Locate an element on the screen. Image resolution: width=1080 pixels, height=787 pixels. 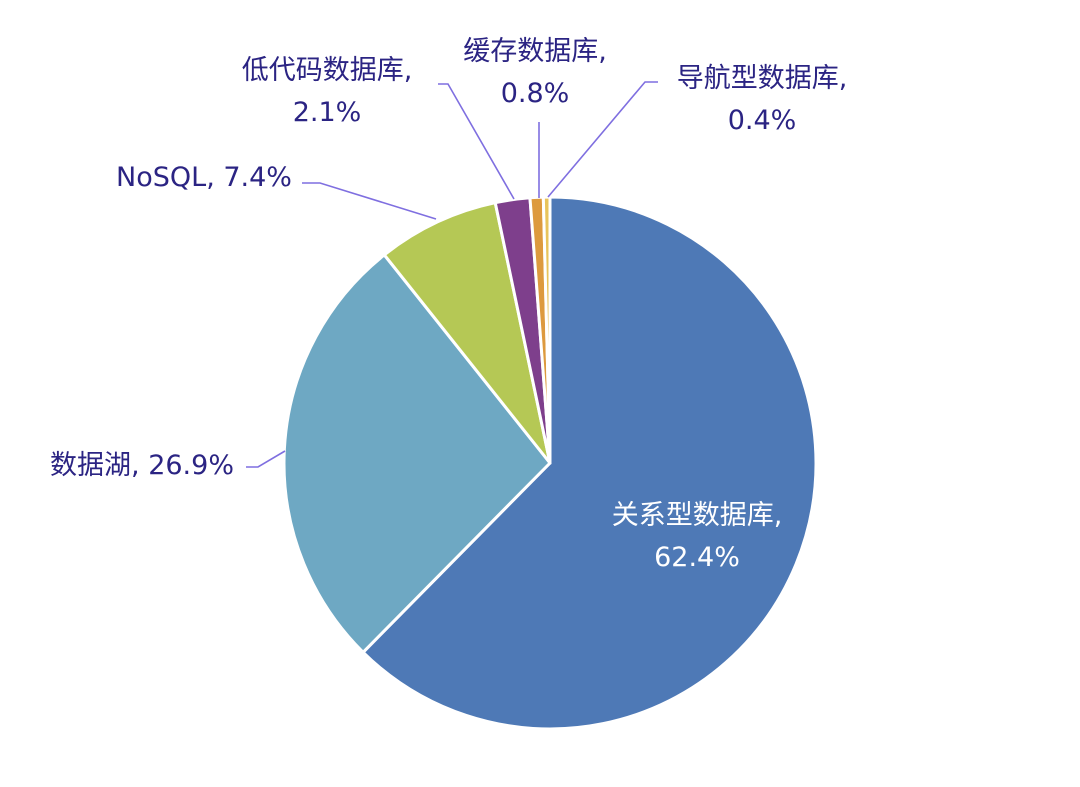
slice-value: 2.1% is located at coordinates (327, 112).